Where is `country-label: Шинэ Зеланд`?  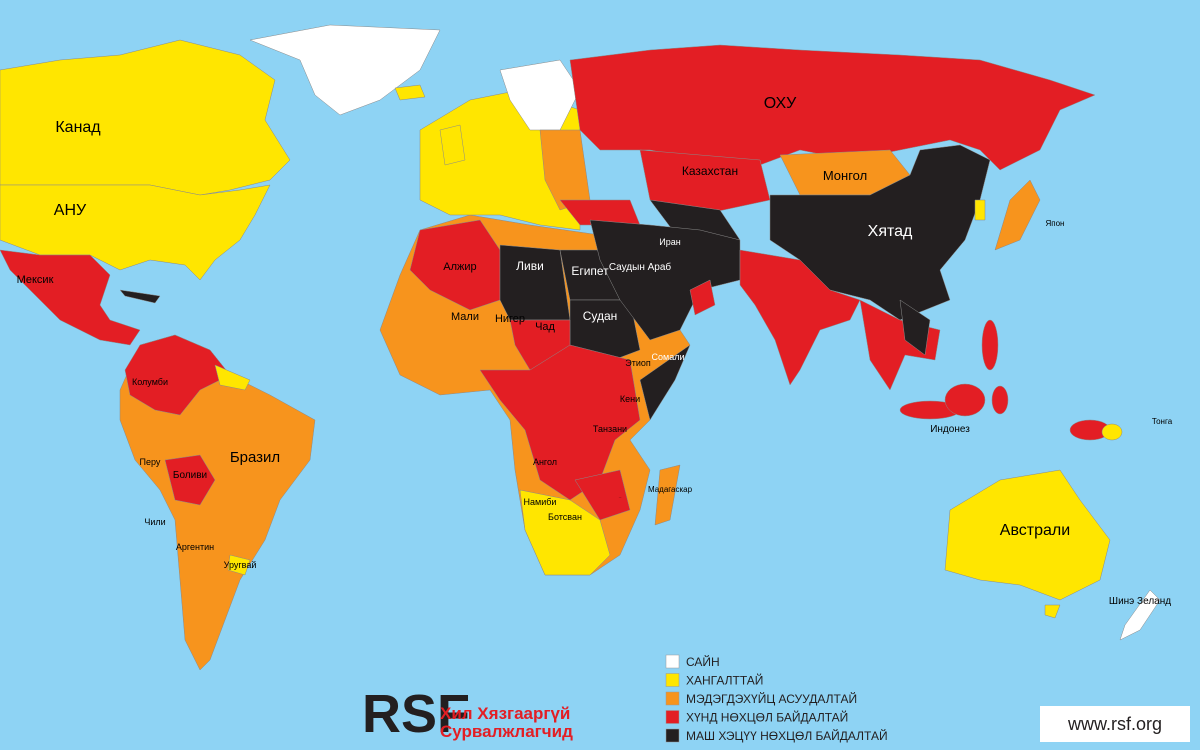 country-label: Шинэ Зеланд is located at coordinates (1140, 601).